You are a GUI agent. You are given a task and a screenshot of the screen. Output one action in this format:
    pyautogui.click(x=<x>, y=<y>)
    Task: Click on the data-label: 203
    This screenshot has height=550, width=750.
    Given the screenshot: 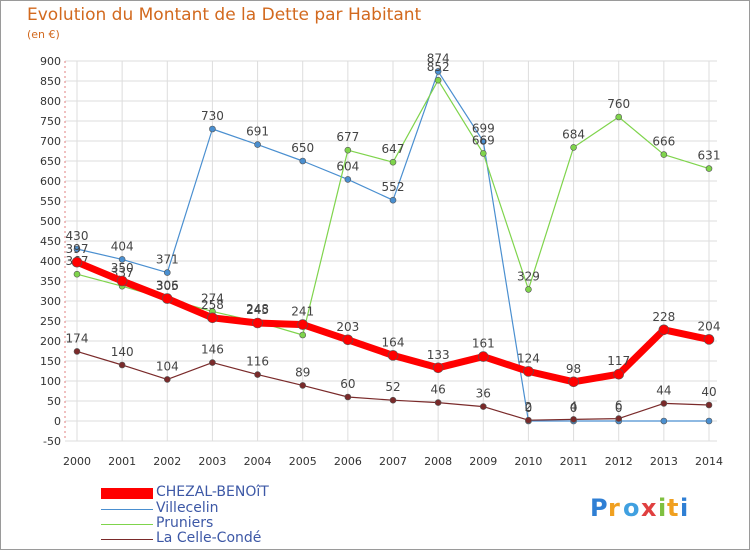 What is the action you would take?
    pyautogui.click(x=347, y=327)
    